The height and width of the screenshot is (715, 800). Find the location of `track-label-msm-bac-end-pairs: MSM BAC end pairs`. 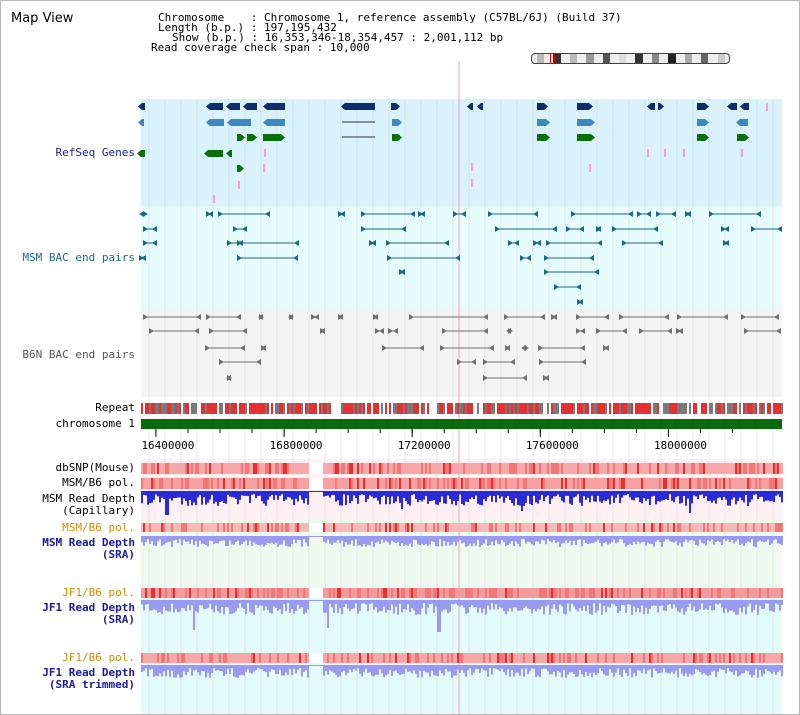

track-label-msm-bac-end-pairs: MSM BAC end pairs is located at coordinates (78, 257).